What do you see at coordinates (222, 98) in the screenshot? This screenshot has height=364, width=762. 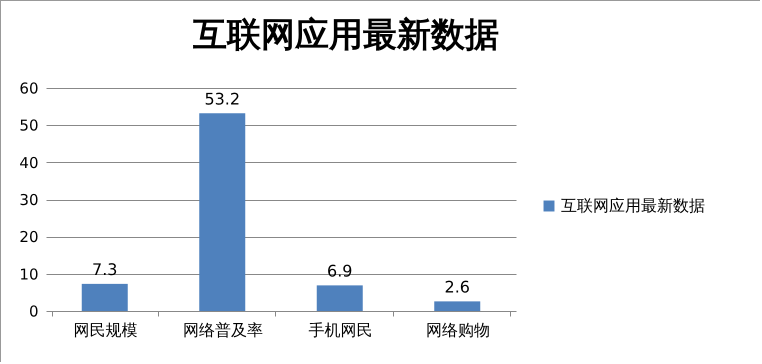 I see `data-label: 53.2` at bounding box center [222, 98].